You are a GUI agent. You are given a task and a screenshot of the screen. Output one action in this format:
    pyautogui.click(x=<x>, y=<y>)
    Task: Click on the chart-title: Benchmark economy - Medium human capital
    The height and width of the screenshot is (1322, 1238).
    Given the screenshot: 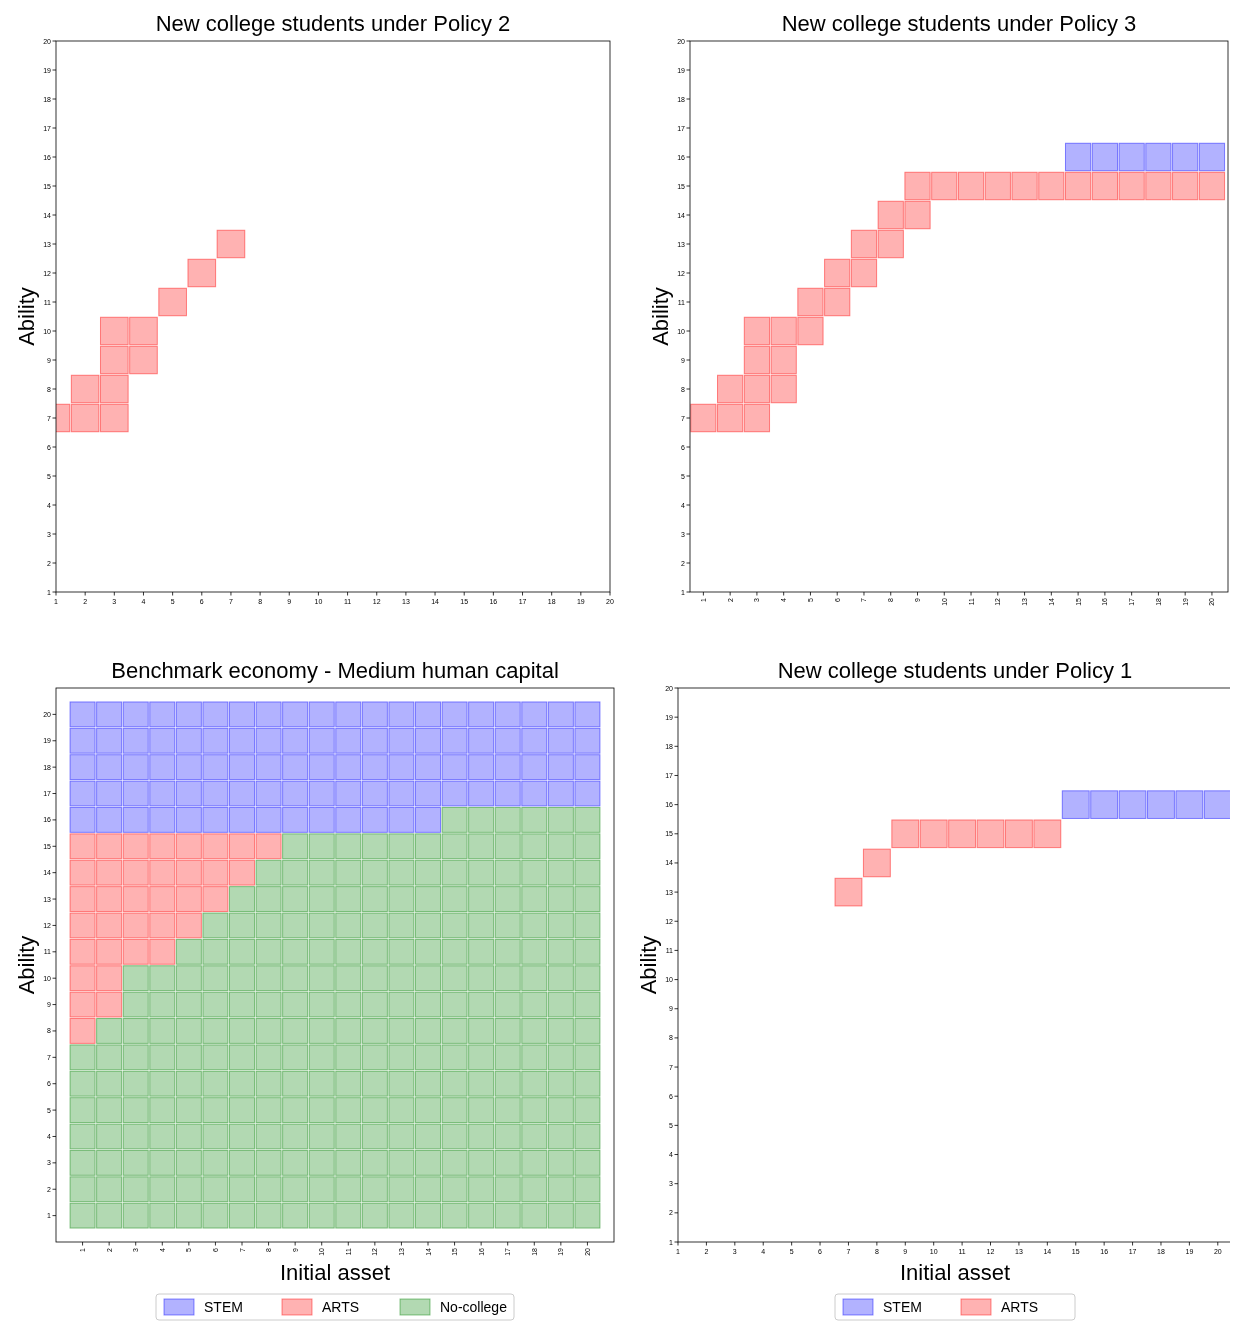 What is the action you would take?
    pyautogui.click(x=335, y=670)
    